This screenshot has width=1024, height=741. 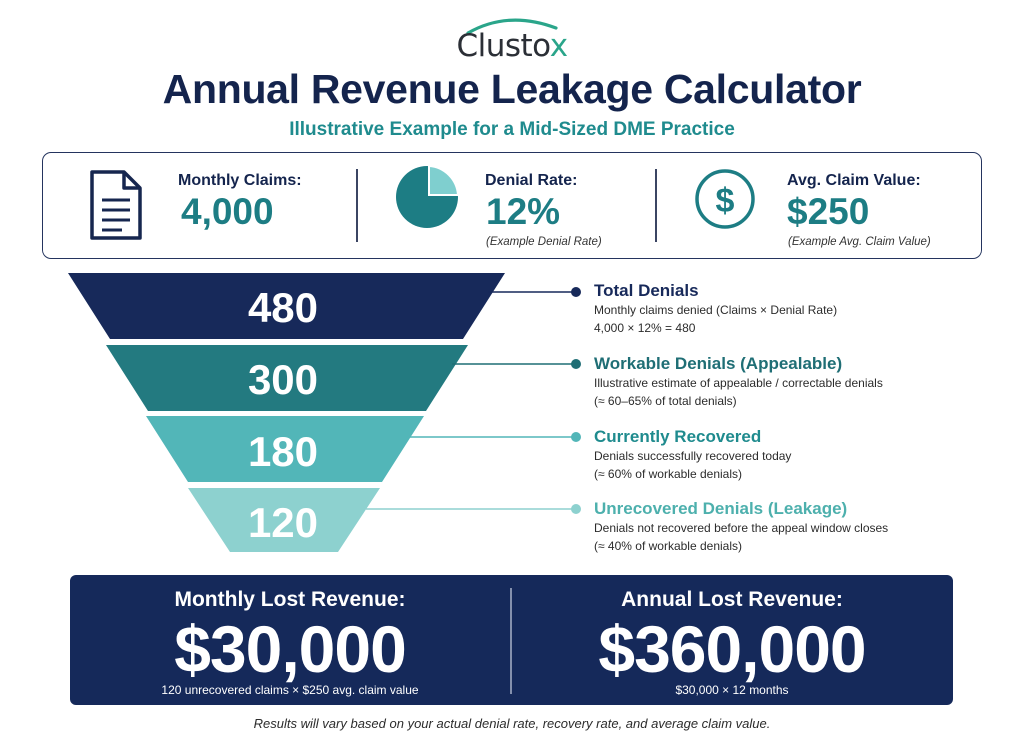 I want to click on monthly-lost-revenue-label: Monthly Lost Revenue:, so click(x=290, y=599).